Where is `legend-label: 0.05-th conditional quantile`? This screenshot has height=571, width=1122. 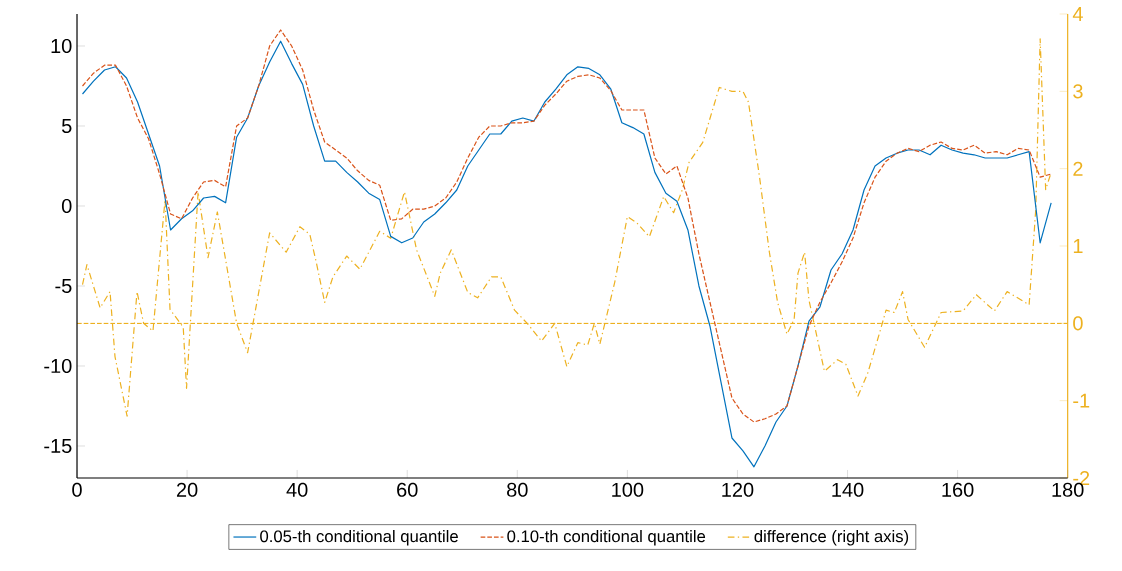 legend-label: 0.05-th conditional quantile is located at coordinates (359, 537).